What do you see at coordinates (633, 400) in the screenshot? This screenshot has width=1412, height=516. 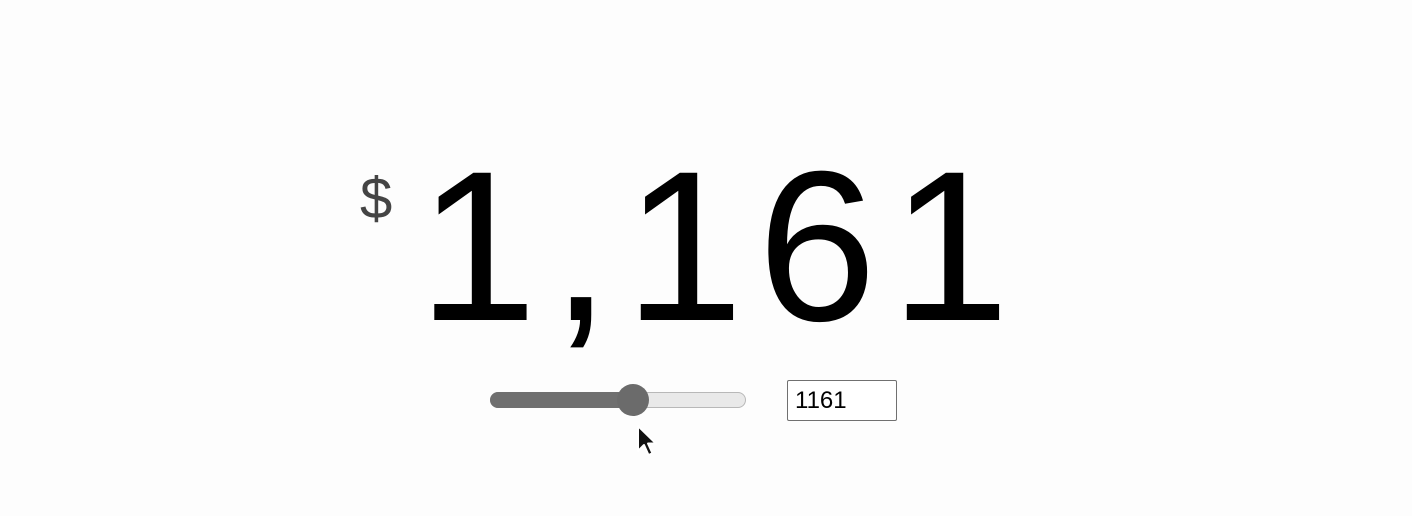 I see `slider-thumb` at bounding box center [633, 400].